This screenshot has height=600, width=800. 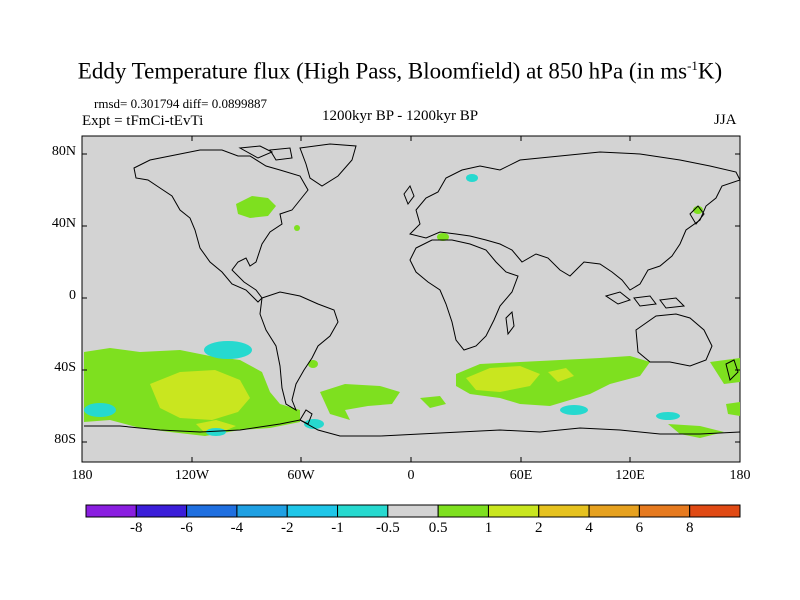 What do you see at coordinates (221, 226) in the screenshot?
I see `coast-north-america` at bounding box center [221, 226].